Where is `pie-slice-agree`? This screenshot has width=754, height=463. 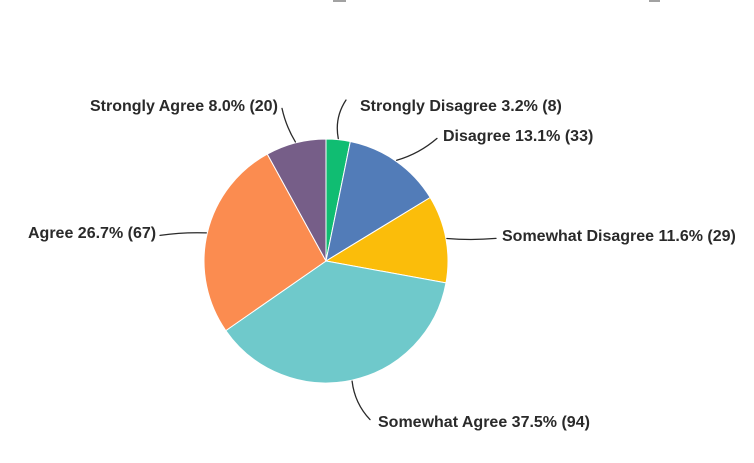 pie-slice-agree is located at coordinates (265, 242).